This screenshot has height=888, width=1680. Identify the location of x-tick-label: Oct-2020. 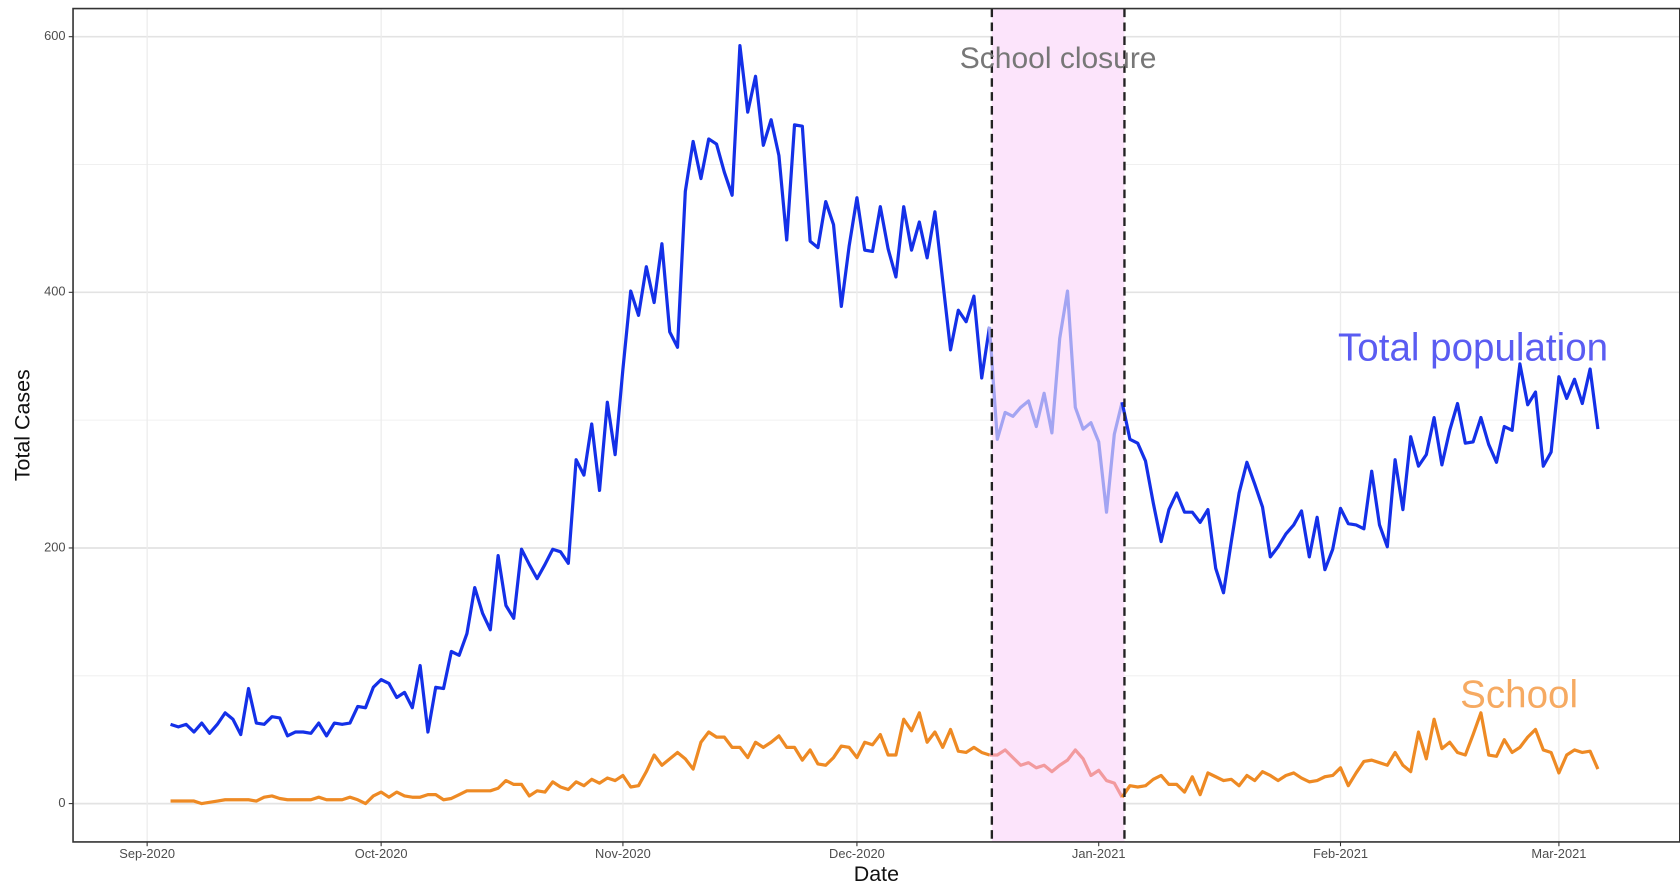
(381, 853).